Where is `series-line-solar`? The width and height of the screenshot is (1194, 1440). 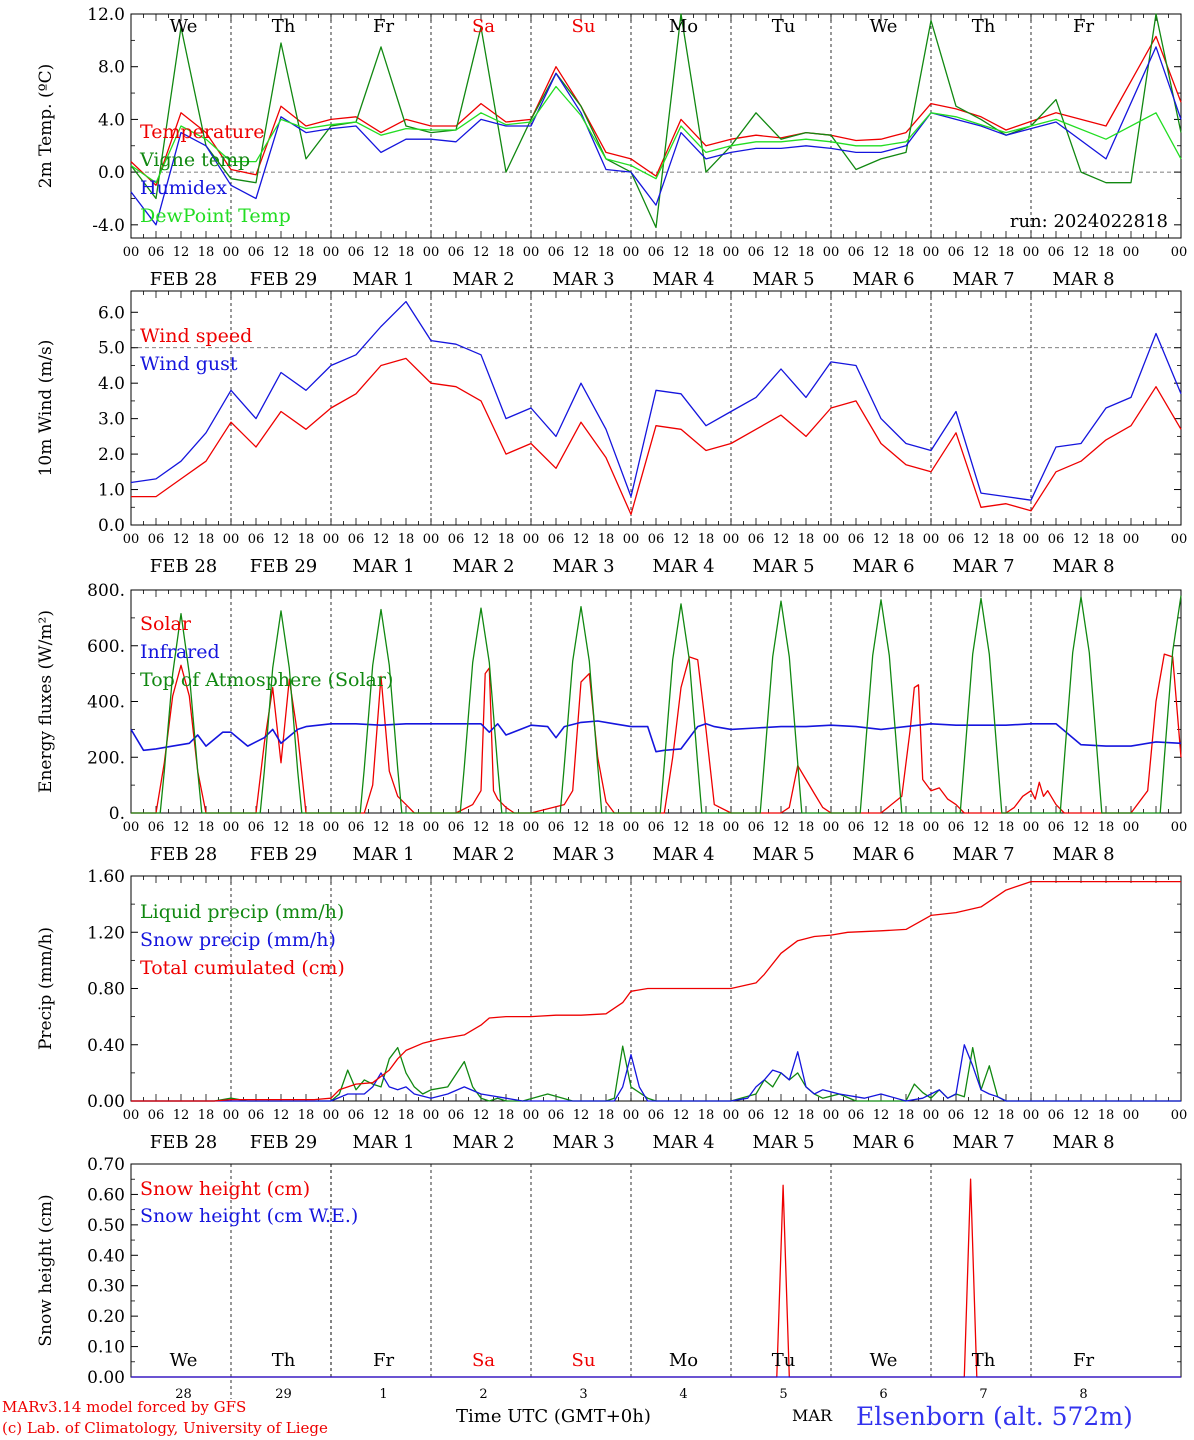 series-line-solar is located at coordinates (656, 733).